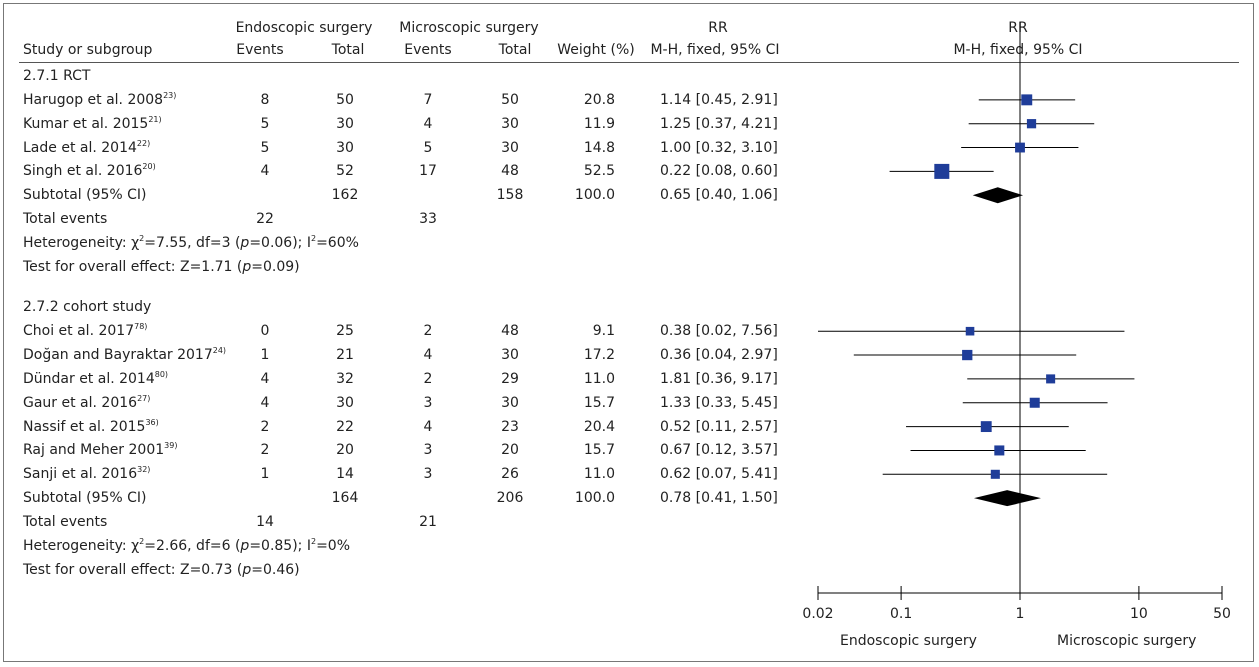  What do you see at coordinates (161, 374) in the screenshot?
I see `study-reference: 80)` at bounding box center [161, 374].